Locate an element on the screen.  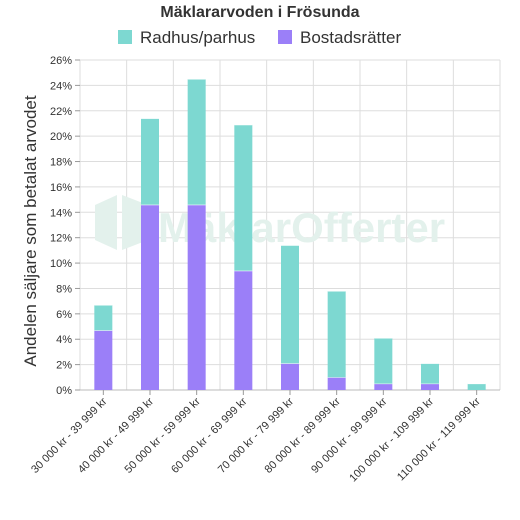
y-tick-label: 16% is located at coordinates (61, 188).